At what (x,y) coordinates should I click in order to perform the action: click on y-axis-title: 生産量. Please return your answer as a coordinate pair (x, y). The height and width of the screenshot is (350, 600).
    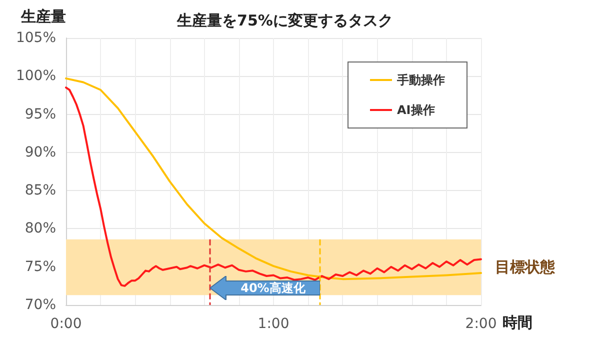
    Looking at the image, I should click on (43, 17).